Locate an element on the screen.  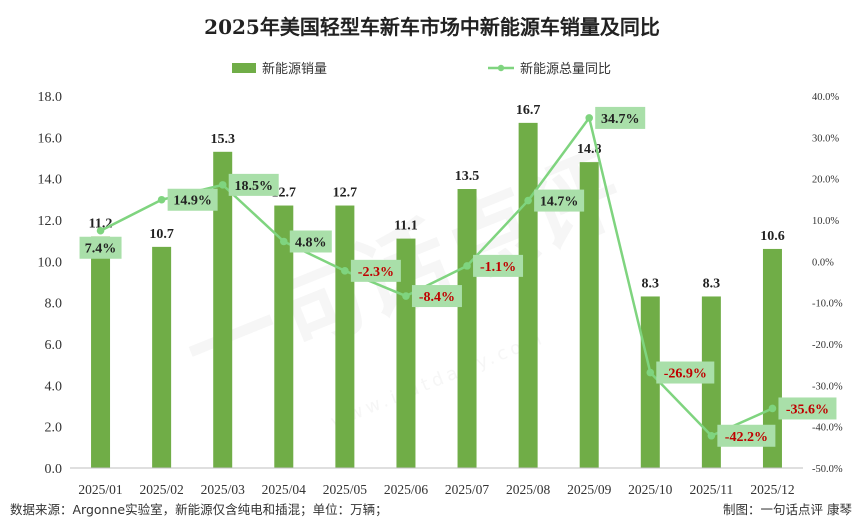
x-tick-label: 2025/04 is located at coordinates (284, 489).